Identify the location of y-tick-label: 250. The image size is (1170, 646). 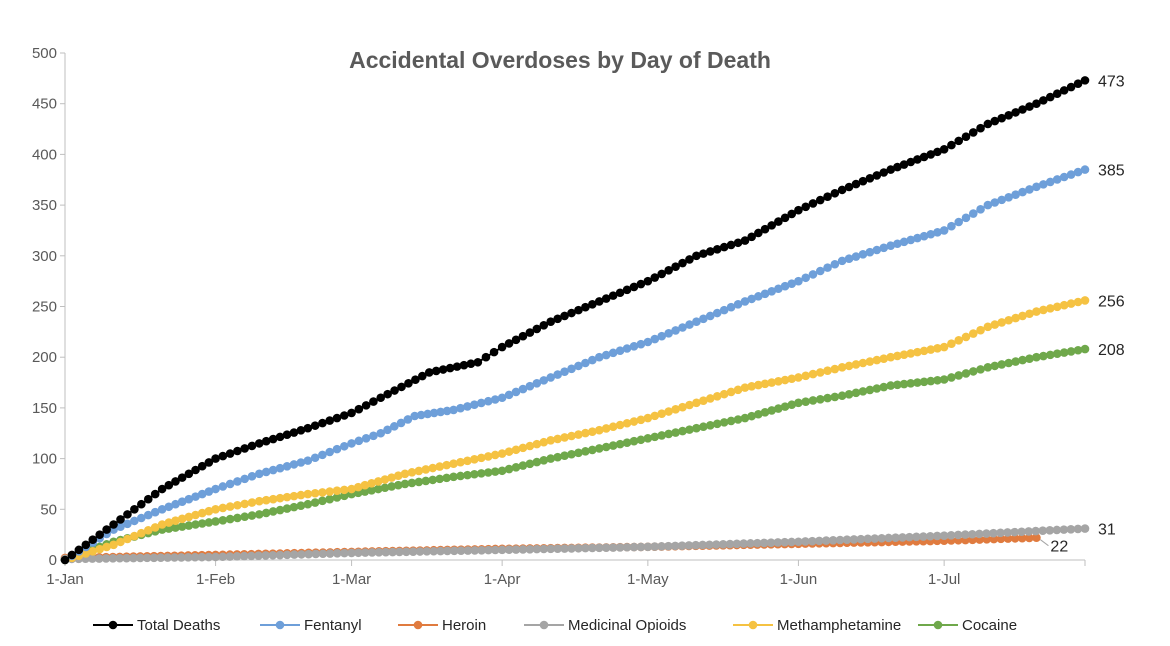
(44, 307).